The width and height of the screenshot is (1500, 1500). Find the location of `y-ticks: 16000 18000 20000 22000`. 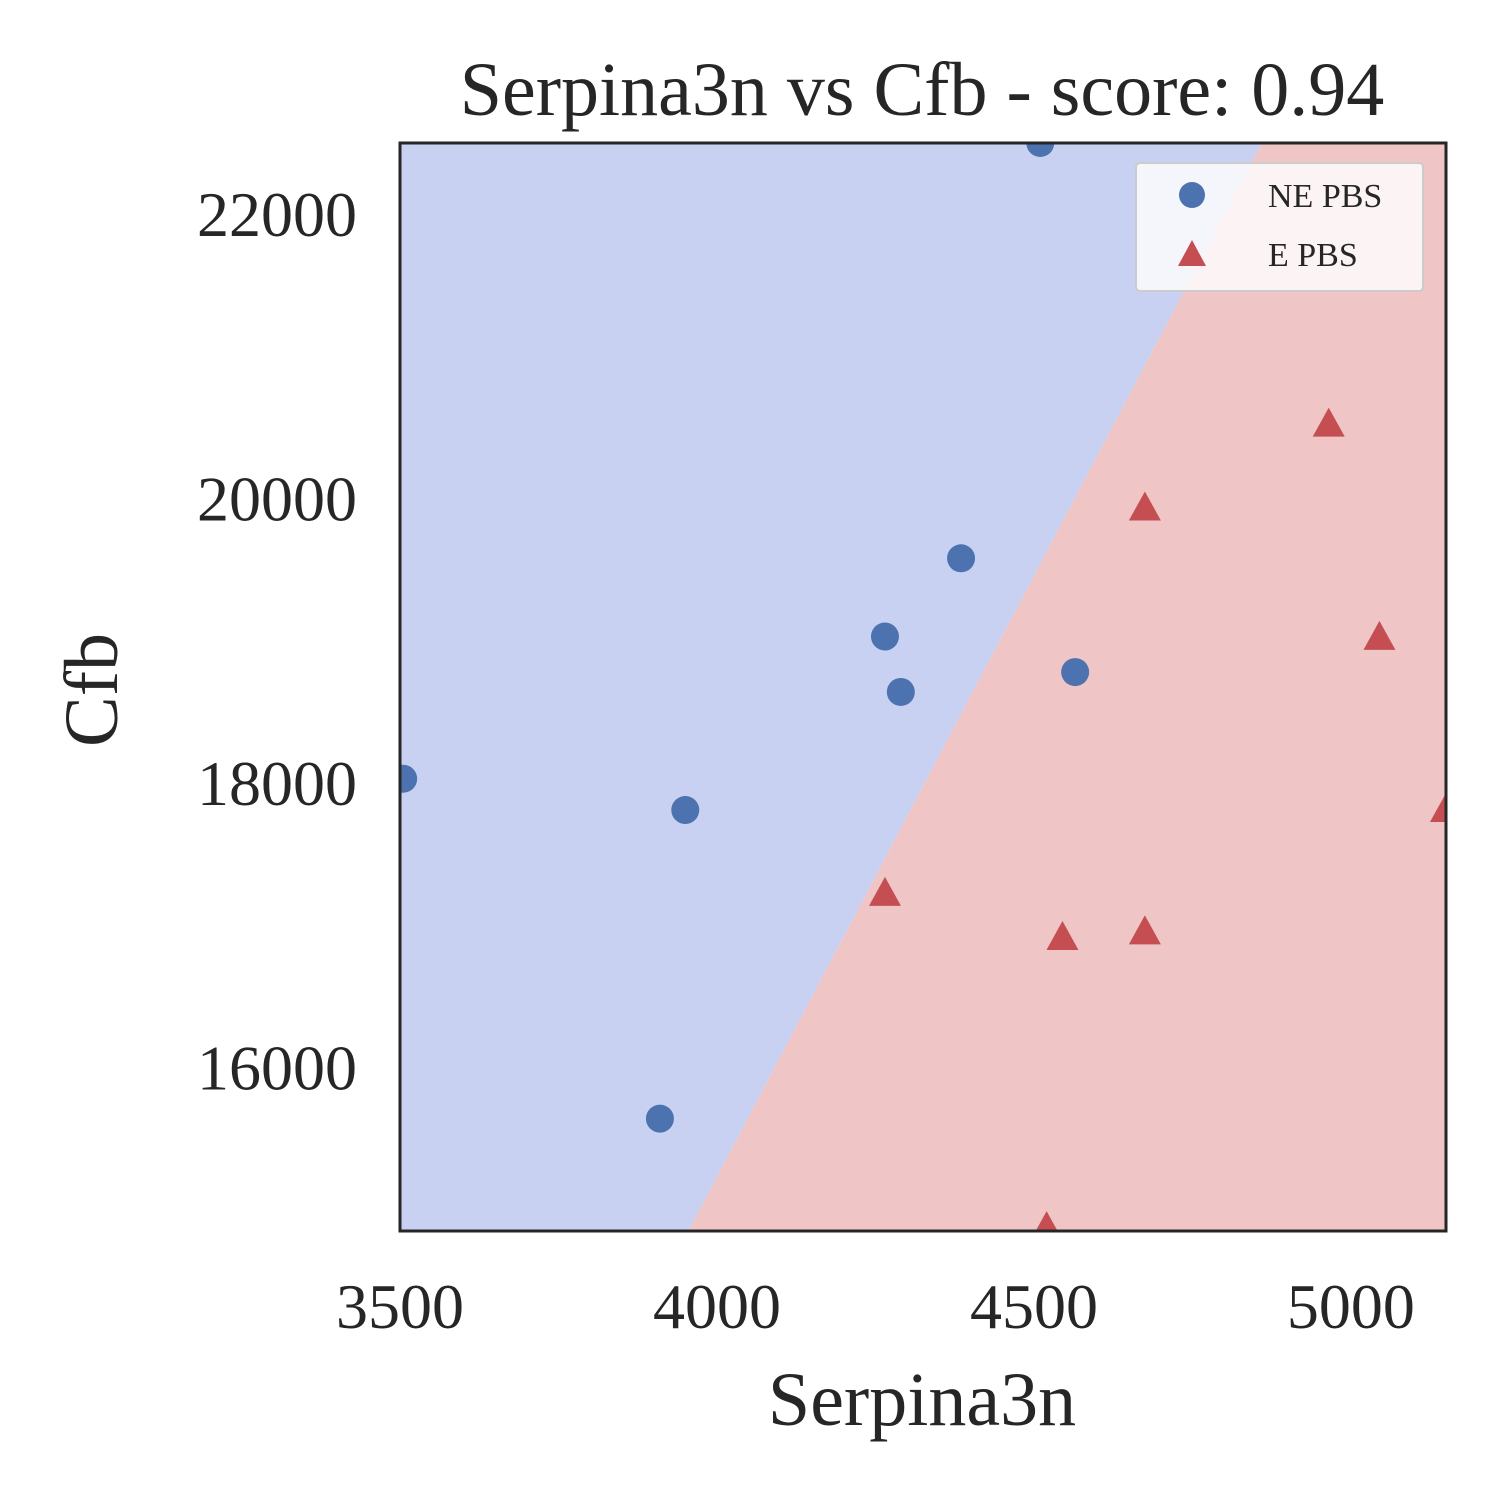

y-ticks: 16000 18000 20000 22000 is located at coordinates (277, 641).